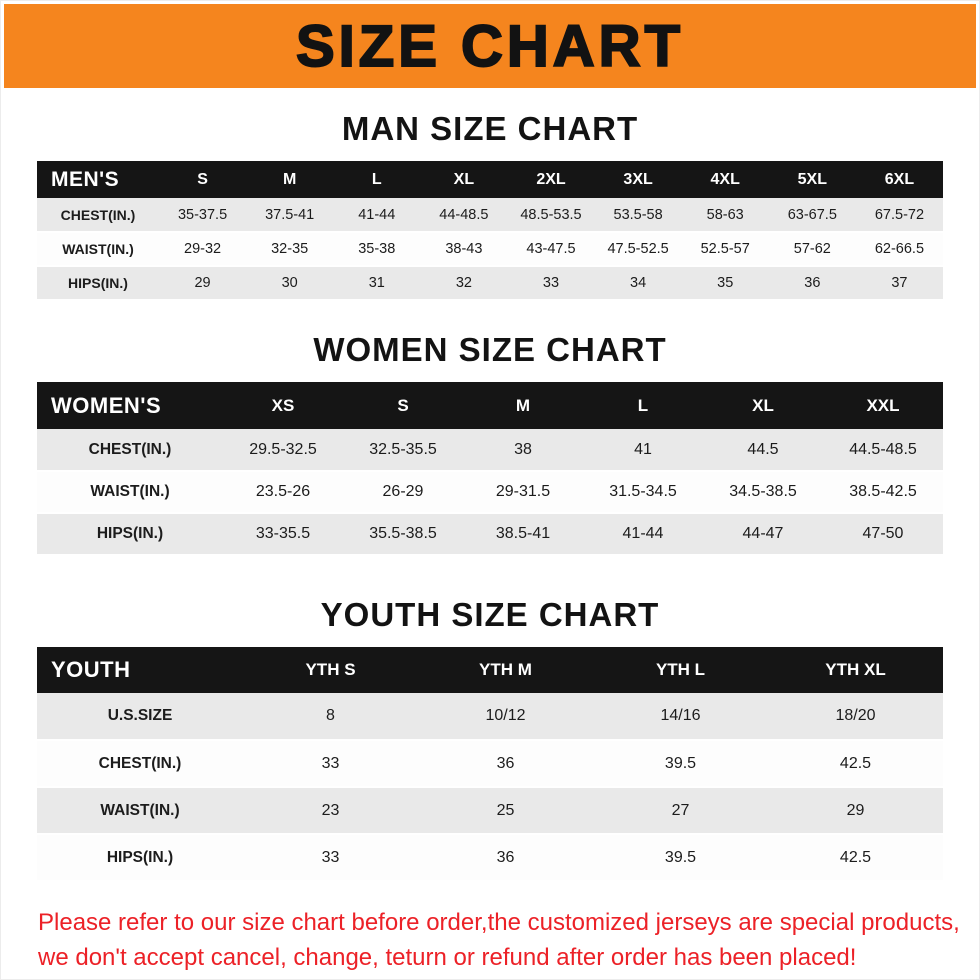 This screenshot has height=980, width=980. Describe the element at coordinates (140, 670) in the screenshot. I see `table-title-cell: YOUTH` at that location.